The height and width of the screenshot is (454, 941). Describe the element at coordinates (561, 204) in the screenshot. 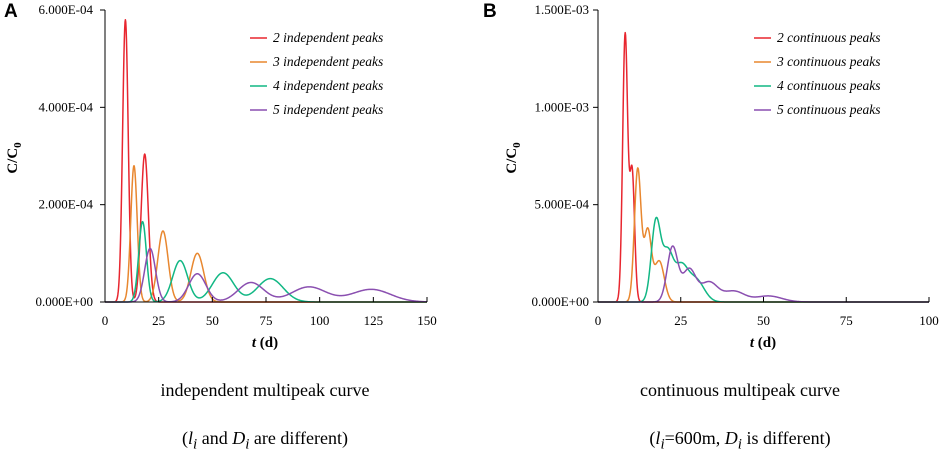

I see `y-tick-label: 5.000E-04` at that location.